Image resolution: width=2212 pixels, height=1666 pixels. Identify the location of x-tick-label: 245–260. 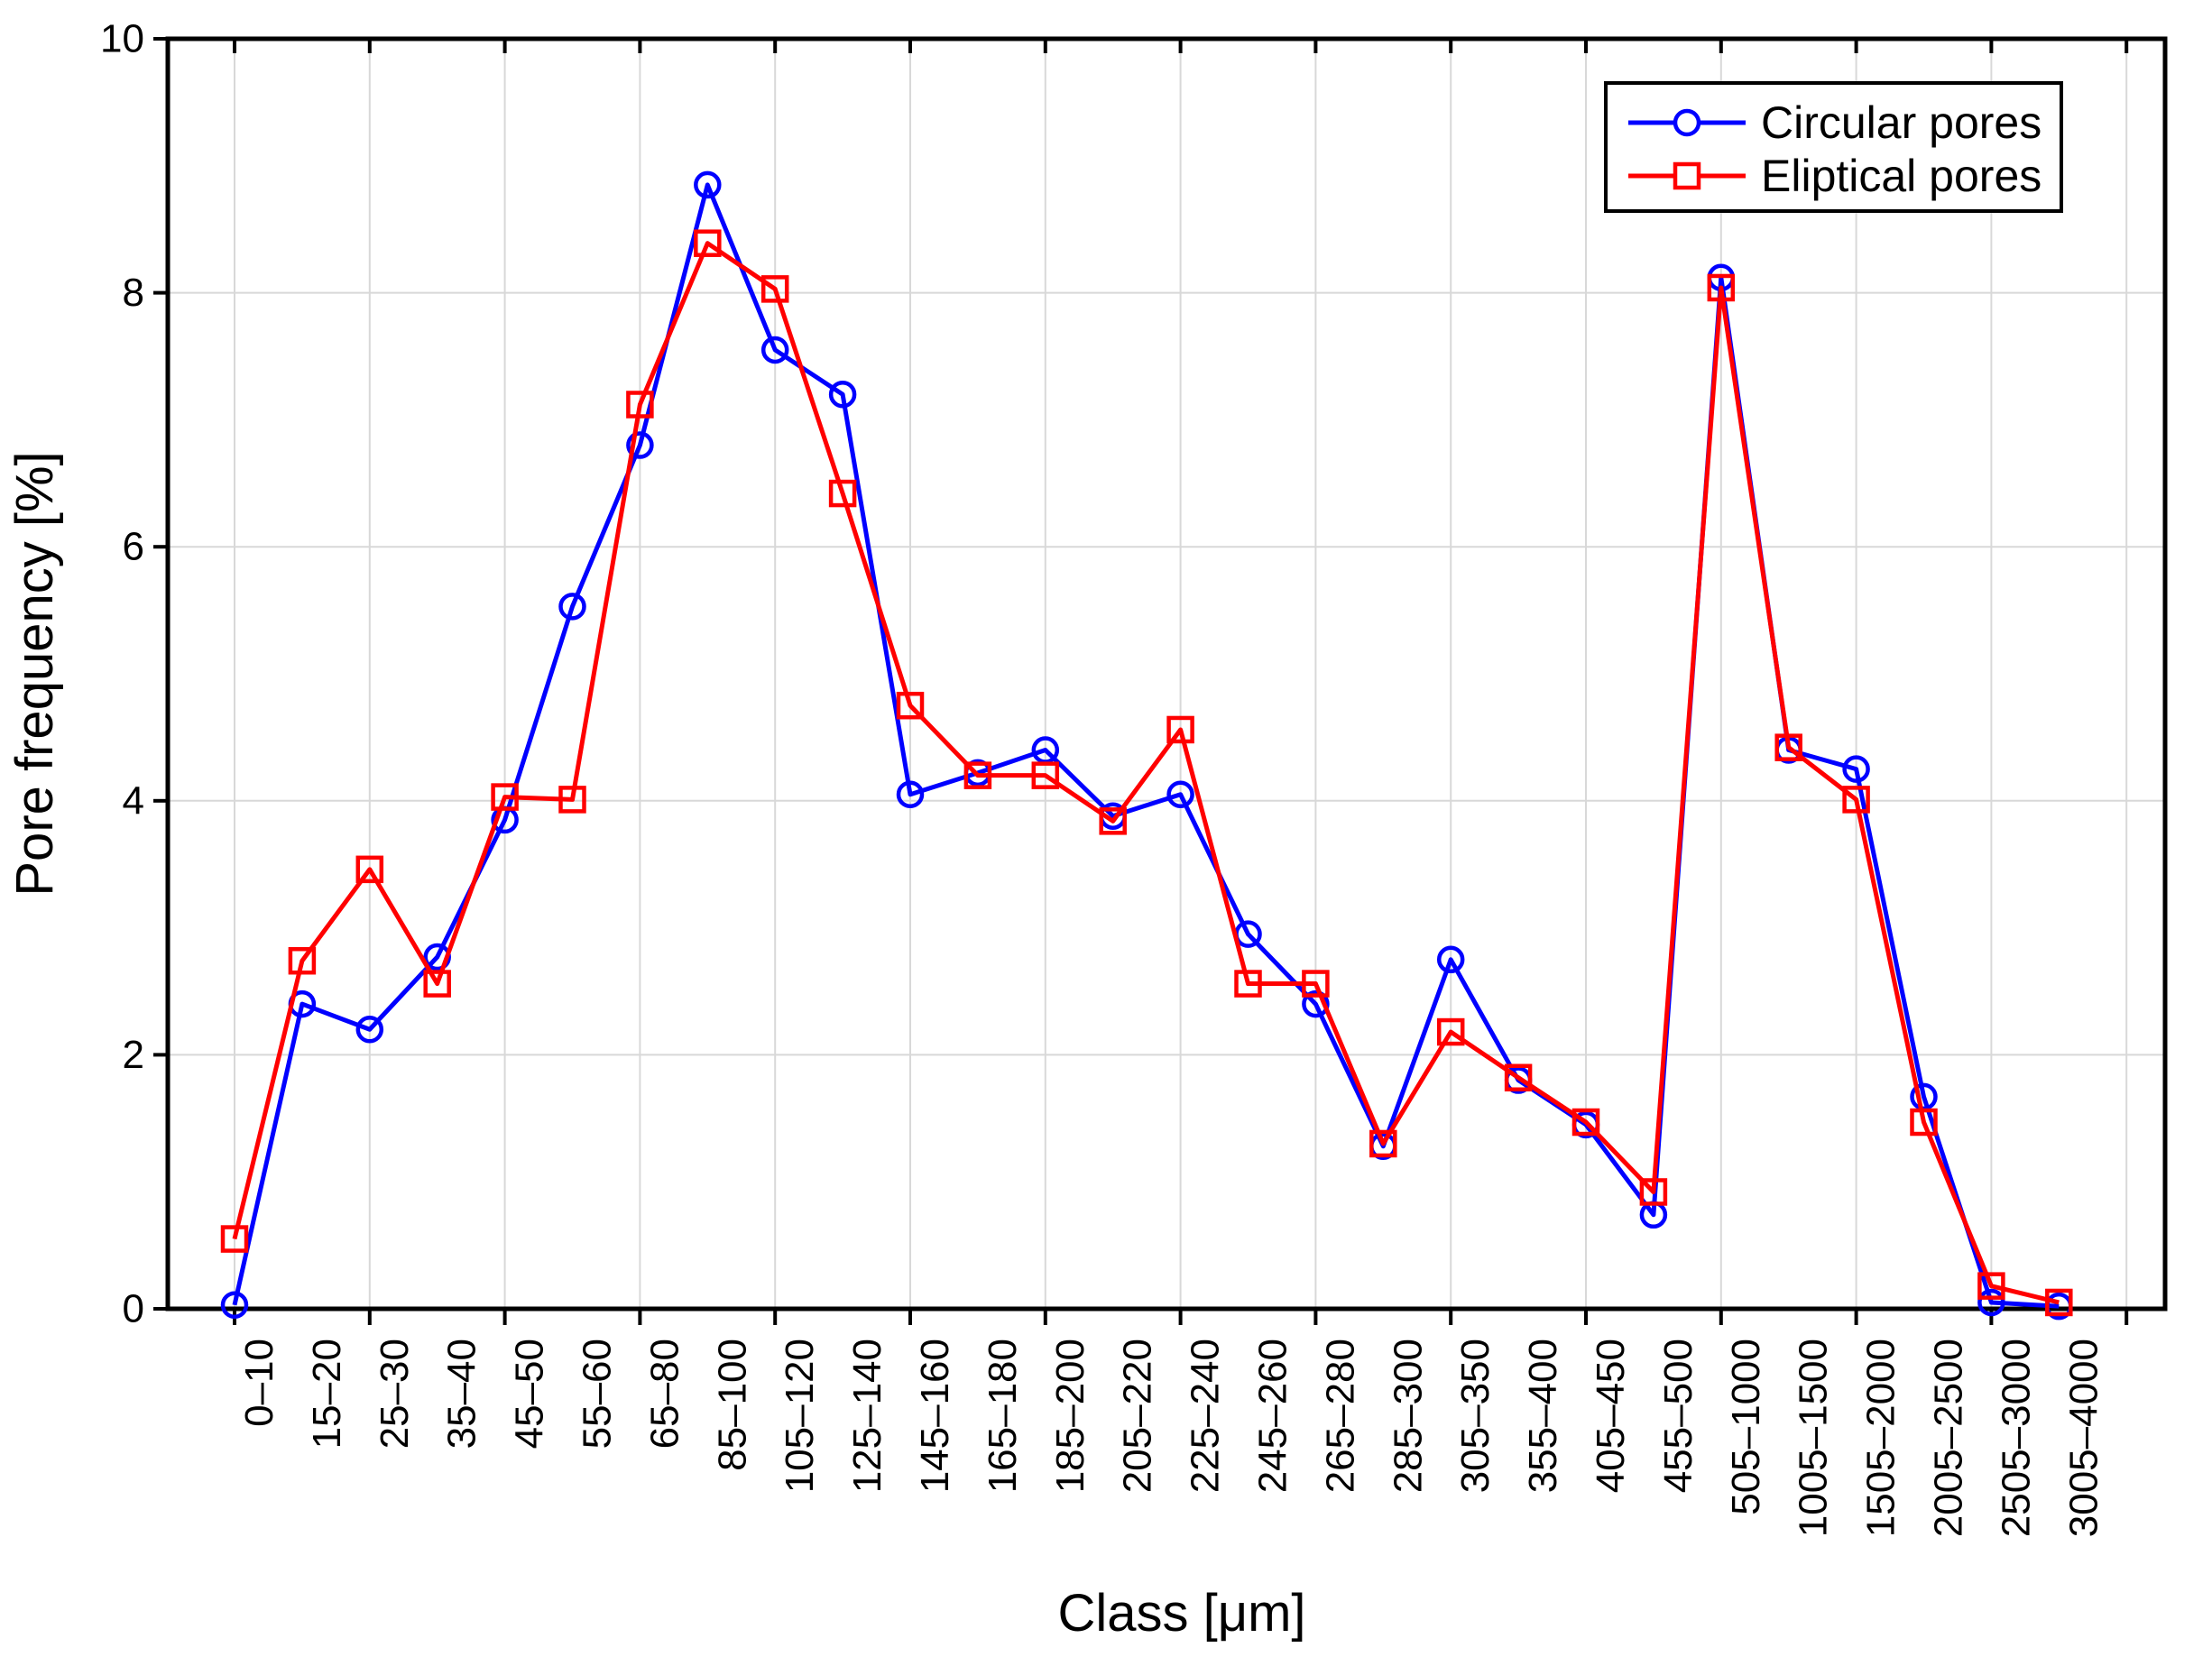
(1273, 1416).